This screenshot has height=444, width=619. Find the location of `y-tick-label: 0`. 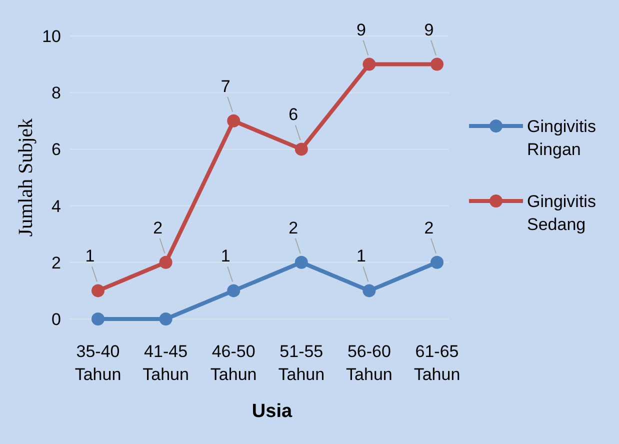

y-tick-label: 0 is located at coordinates (56, 319).